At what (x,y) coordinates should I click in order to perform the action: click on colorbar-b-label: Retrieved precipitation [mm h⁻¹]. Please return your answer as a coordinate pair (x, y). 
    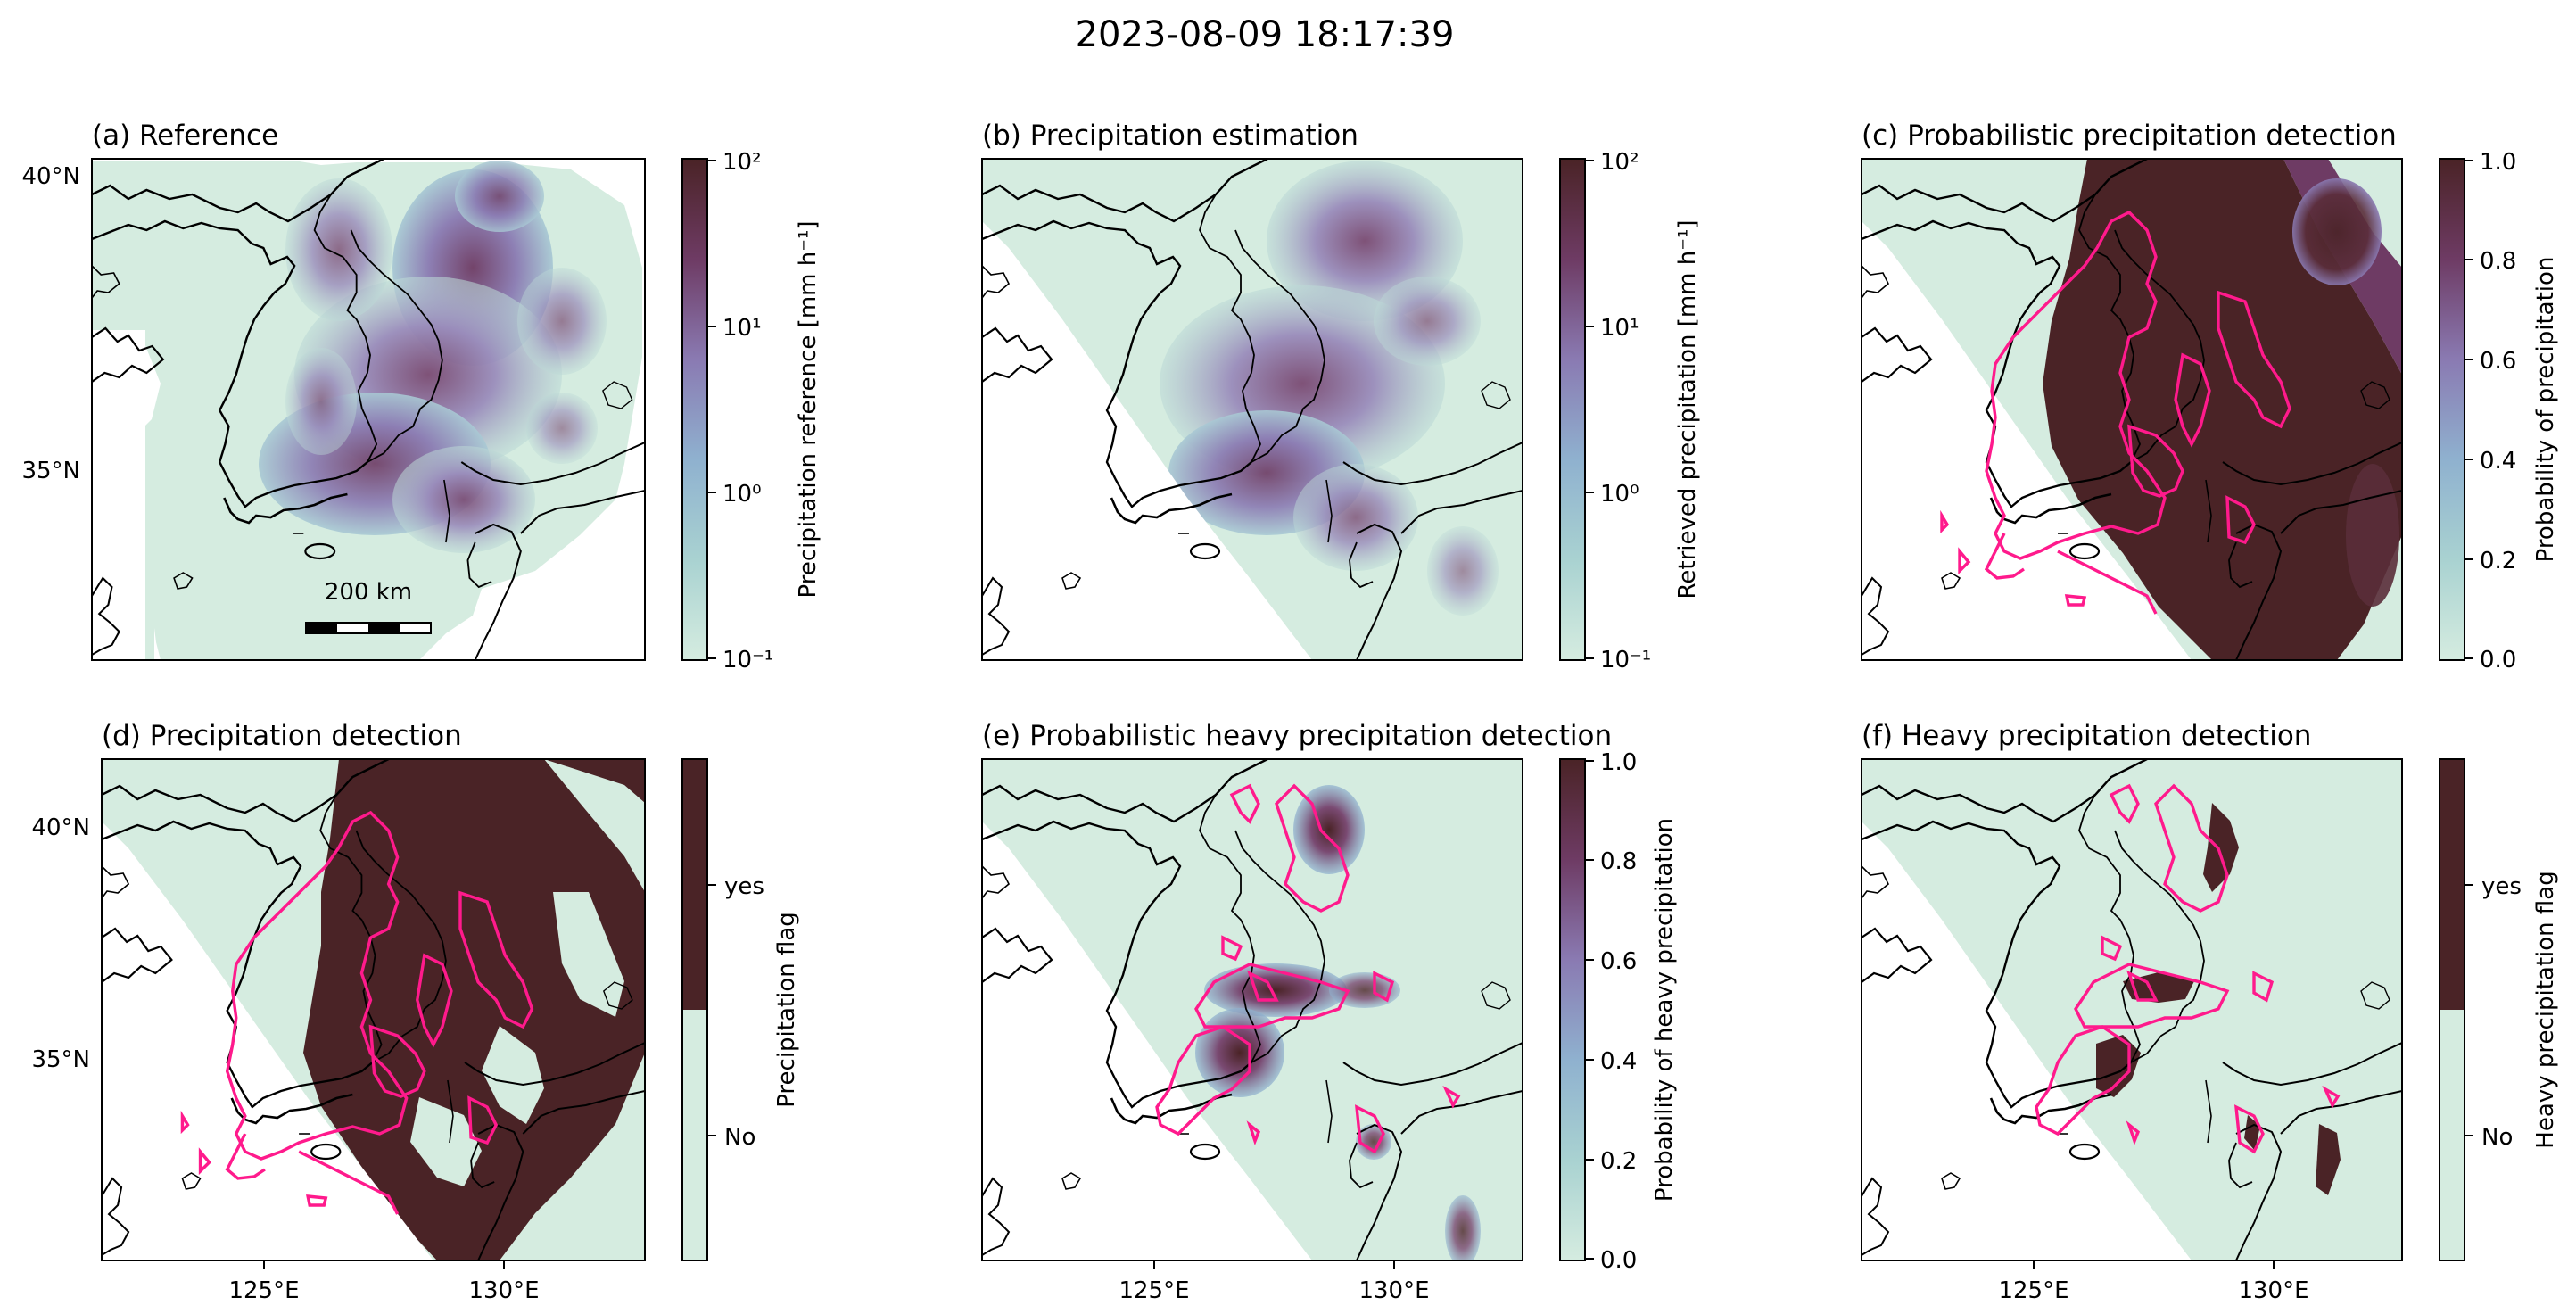
    Looking at the image, I should click on (1687, 409).